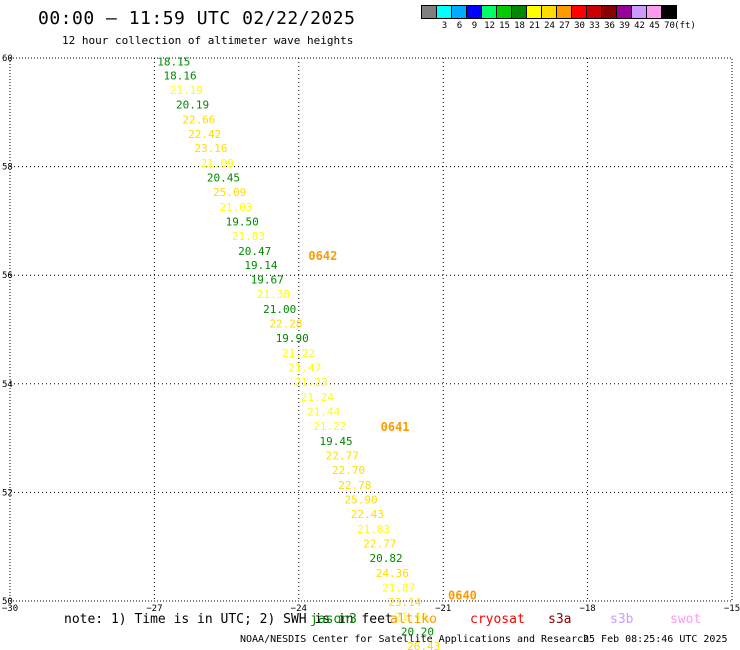 The height and width of the screenshot is (650, 740). Describe the element at coordinates (348, 470) in the screenshot. I see `wave-height-label: 22.70` at that location.